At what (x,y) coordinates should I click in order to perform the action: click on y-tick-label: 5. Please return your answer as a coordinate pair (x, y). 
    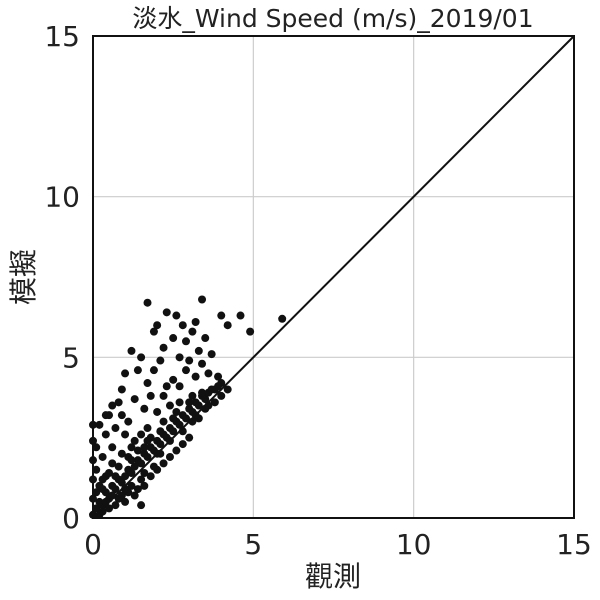
    Looking at the image, I should click on (71, 357).